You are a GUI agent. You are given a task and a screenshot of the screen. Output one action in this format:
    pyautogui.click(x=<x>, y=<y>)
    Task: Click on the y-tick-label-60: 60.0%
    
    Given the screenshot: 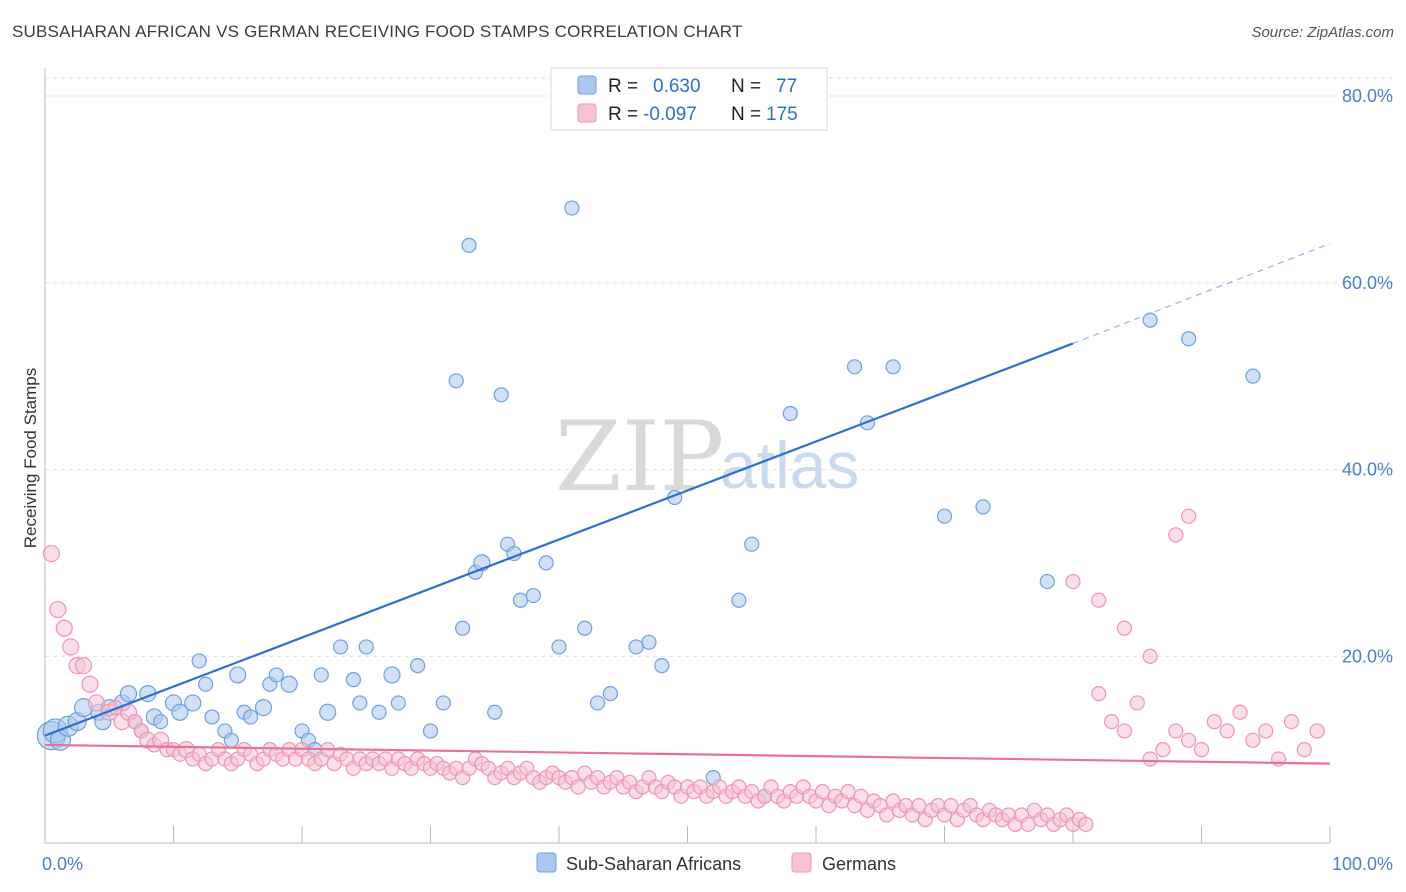 What is the action you would take?
    pyautogui.click(x=1367, y=283)
    